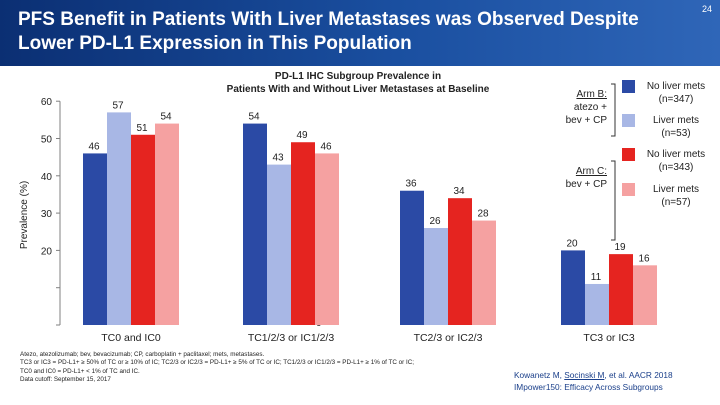 The width and height of the screenshot is (720, 405). Describe the element at coordinates (118, 105) in the screenshot. I see `bar-value-label: 57` at that location.